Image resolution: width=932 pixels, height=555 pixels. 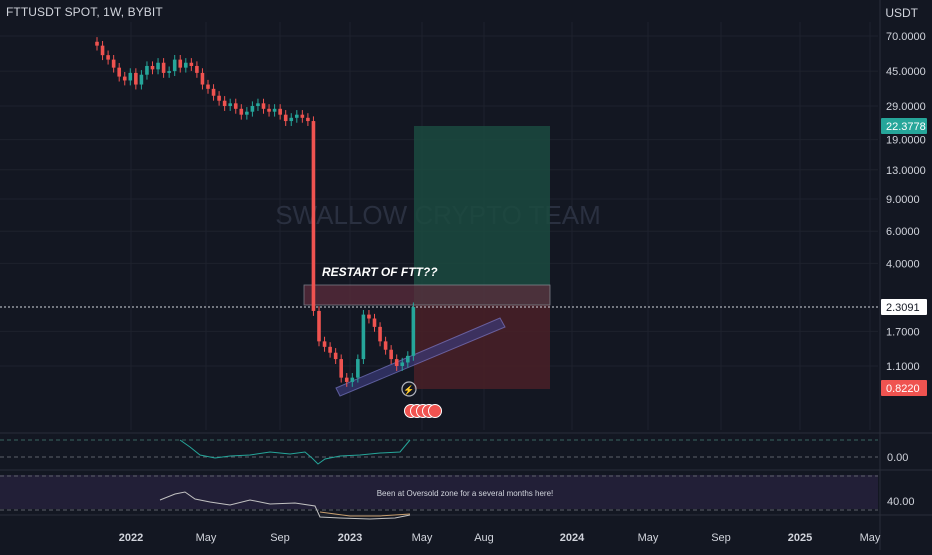 I want to click on event-flag-icon, so click(x=435, y=411).